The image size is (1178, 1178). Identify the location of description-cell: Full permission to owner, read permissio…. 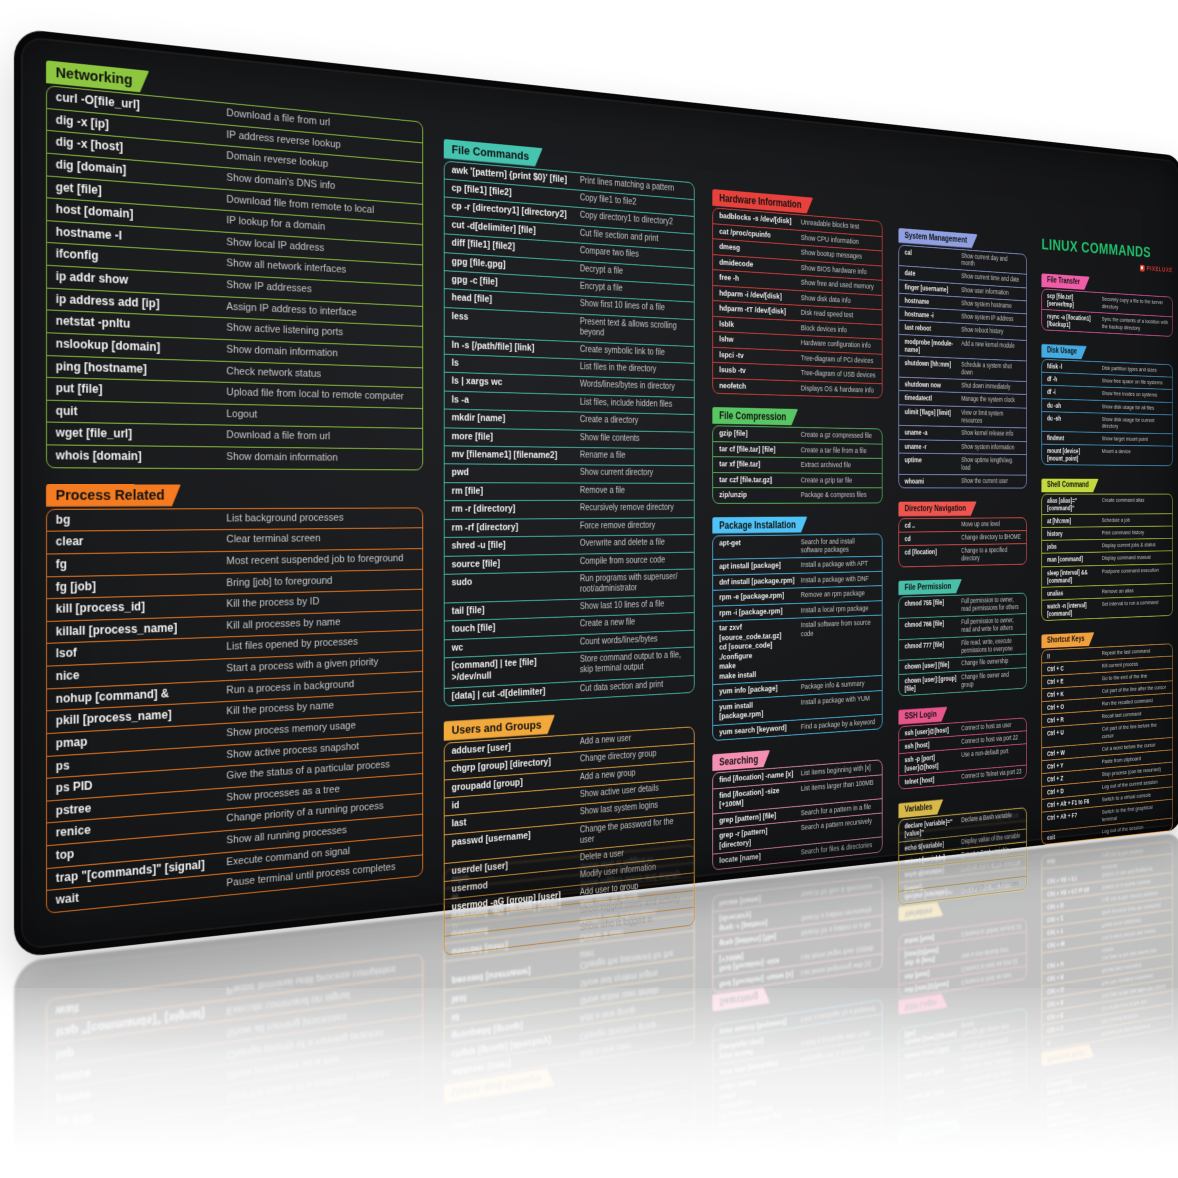
(990, 604).